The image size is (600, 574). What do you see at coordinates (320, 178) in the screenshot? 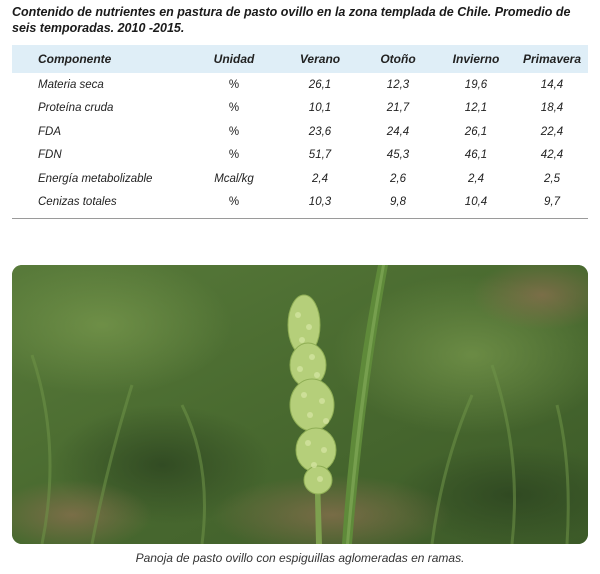
I see `cell-verano: 2,4` at bounding box center [320, 178].